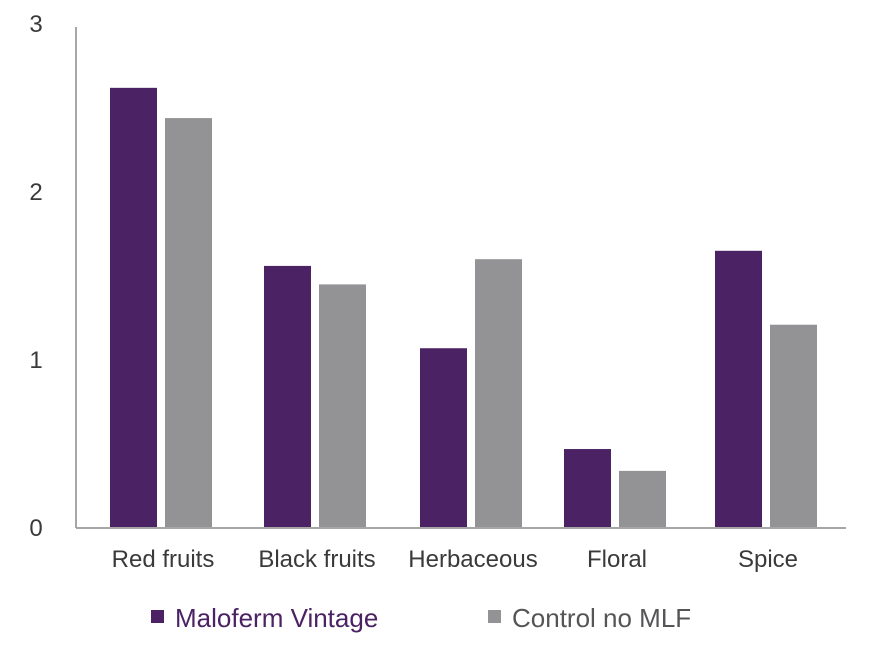 This screenshot has width=874, height=649. What do you see at coordinates (35, 192) in the screenshot?
I see `y-tick-label: 2` at bounding box center [35, 192].